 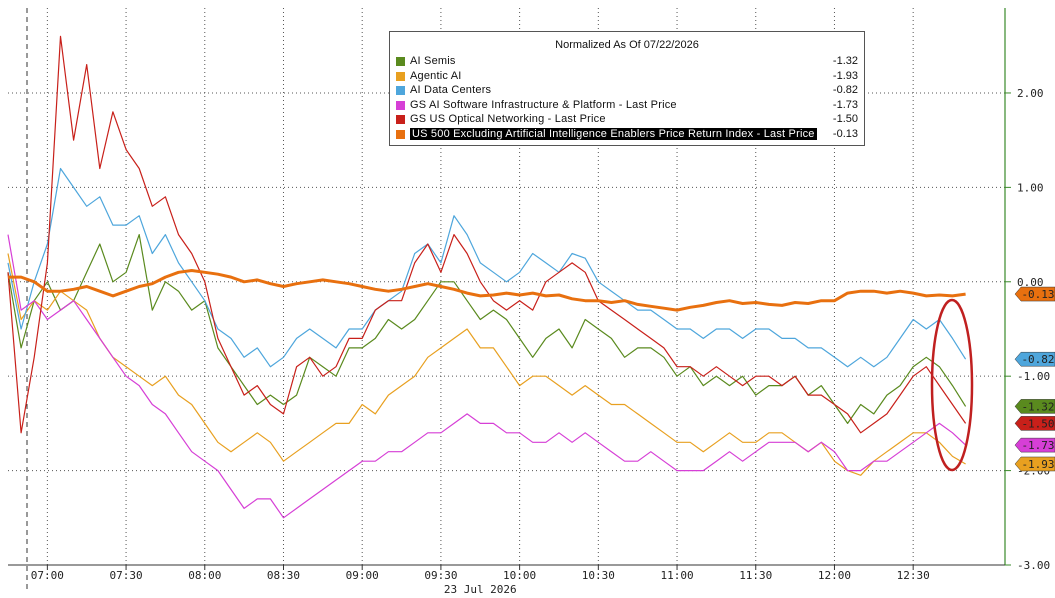 What do you see at coordinates (845, 61) in the screenshot?
I see `legend-series-value: -1.32` at bounding box center [845, 61].